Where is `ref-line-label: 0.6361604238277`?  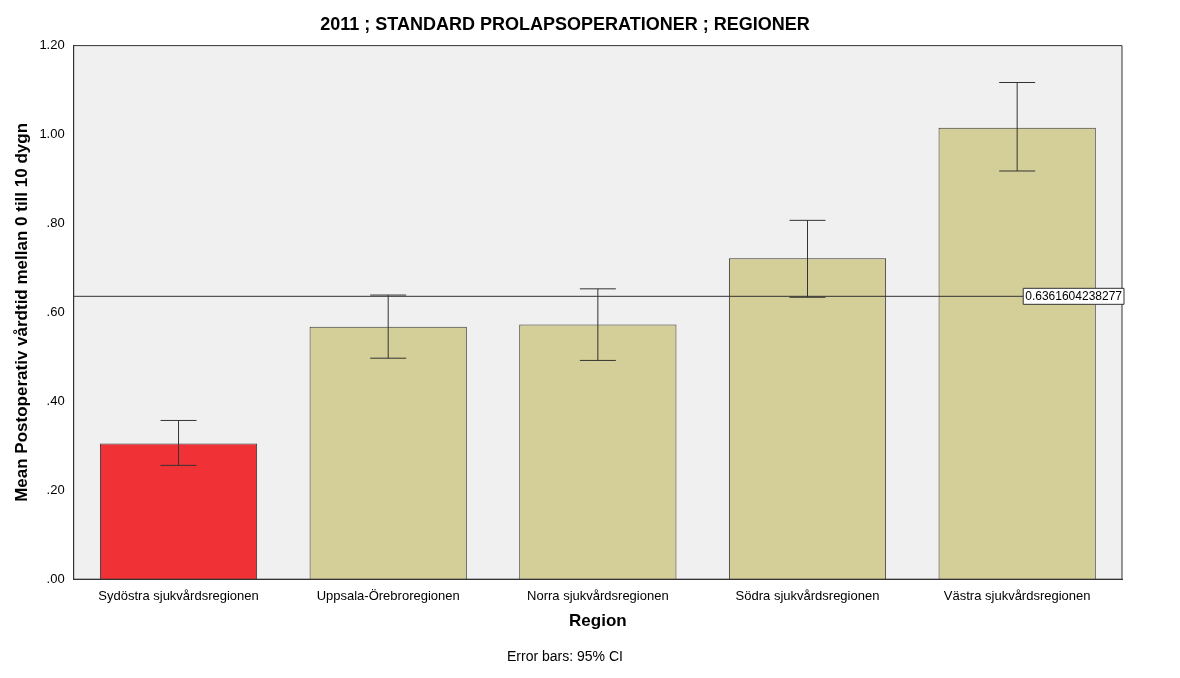
ref-line-label: 0.6361604238277 is located at coordinates (1074, 295).